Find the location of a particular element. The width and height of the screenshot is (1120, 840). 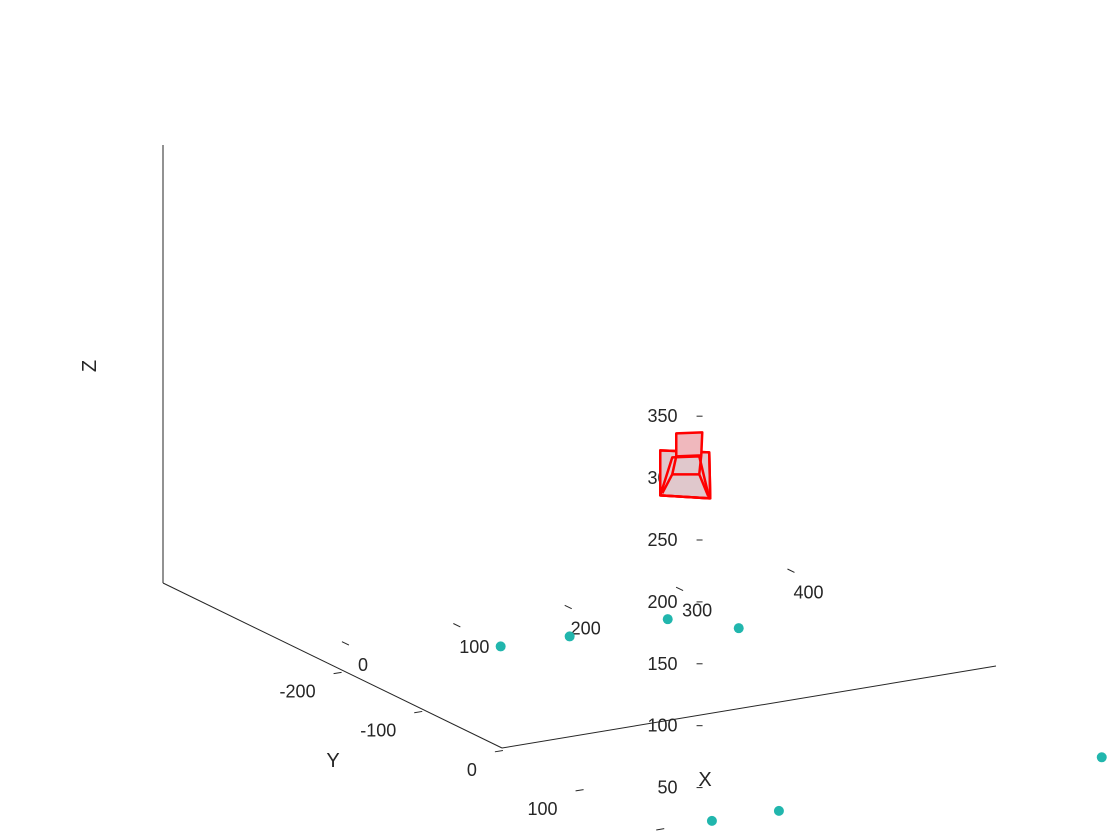

y-axis-ticks: 200 100 0 -100 -200 is located at coordinates (472, 755).